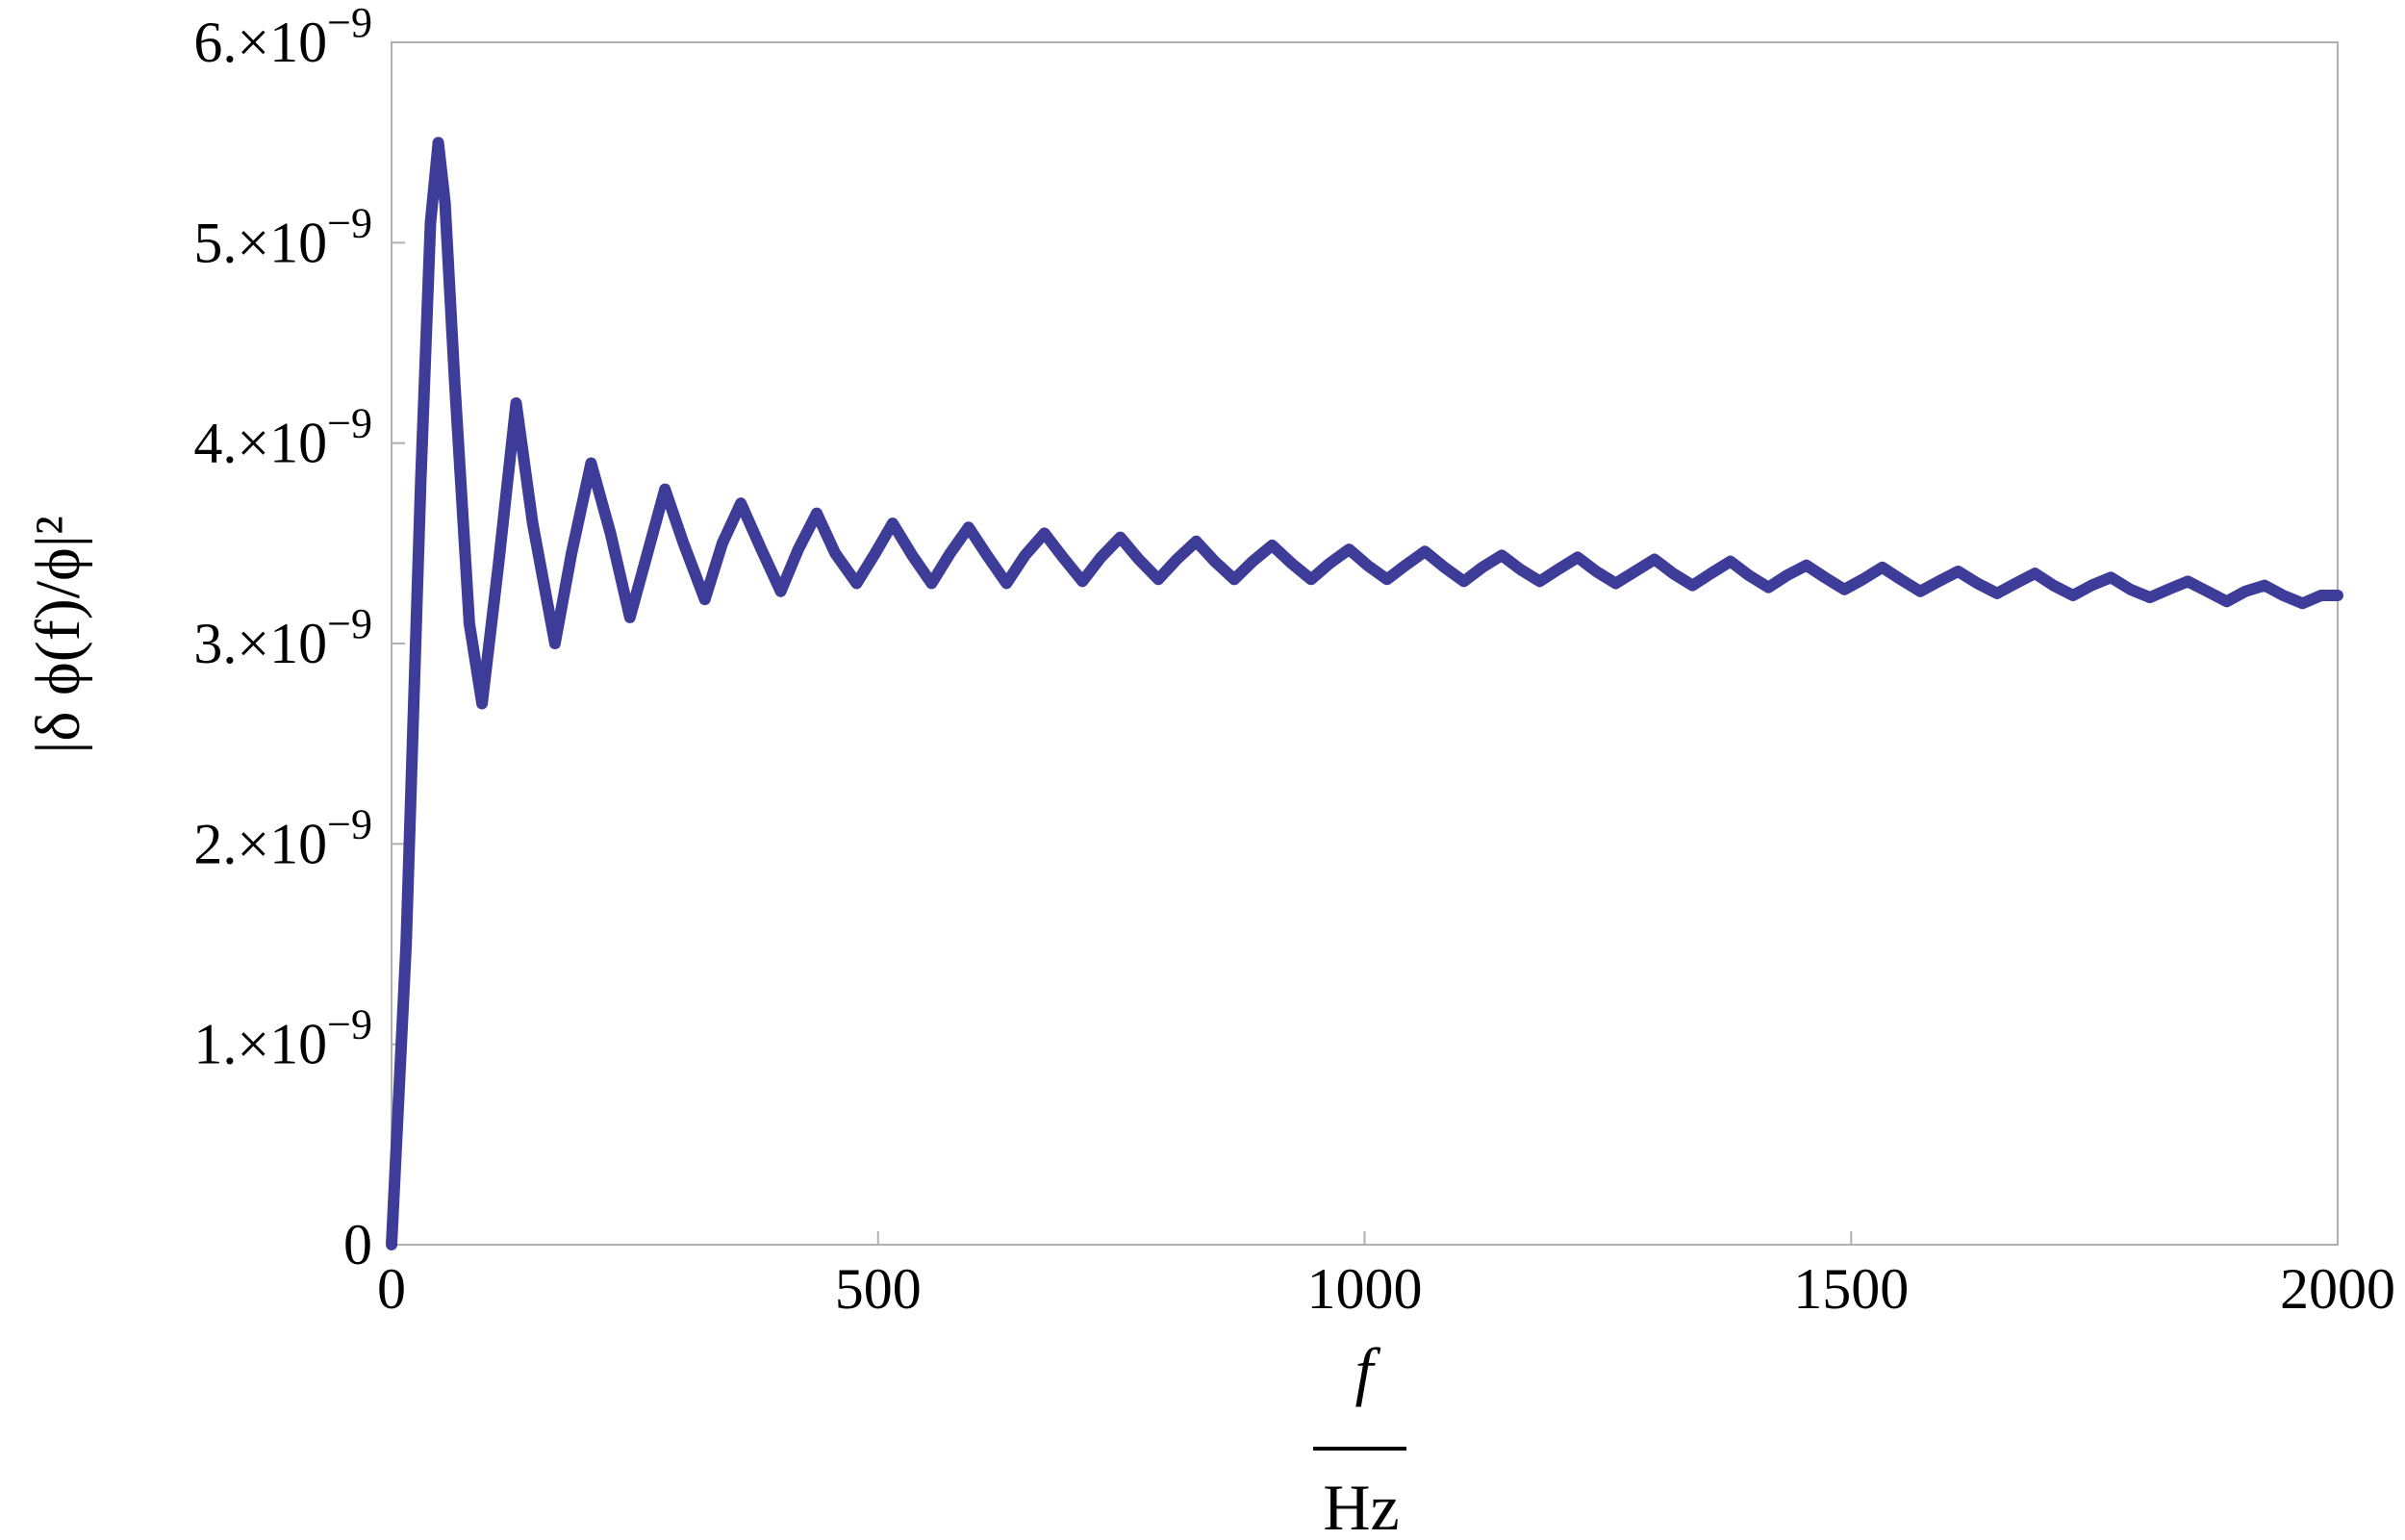  Describe the element at coordinates (391, 1289) in the screenshot. I see `x-tick-label: 0` at that location.